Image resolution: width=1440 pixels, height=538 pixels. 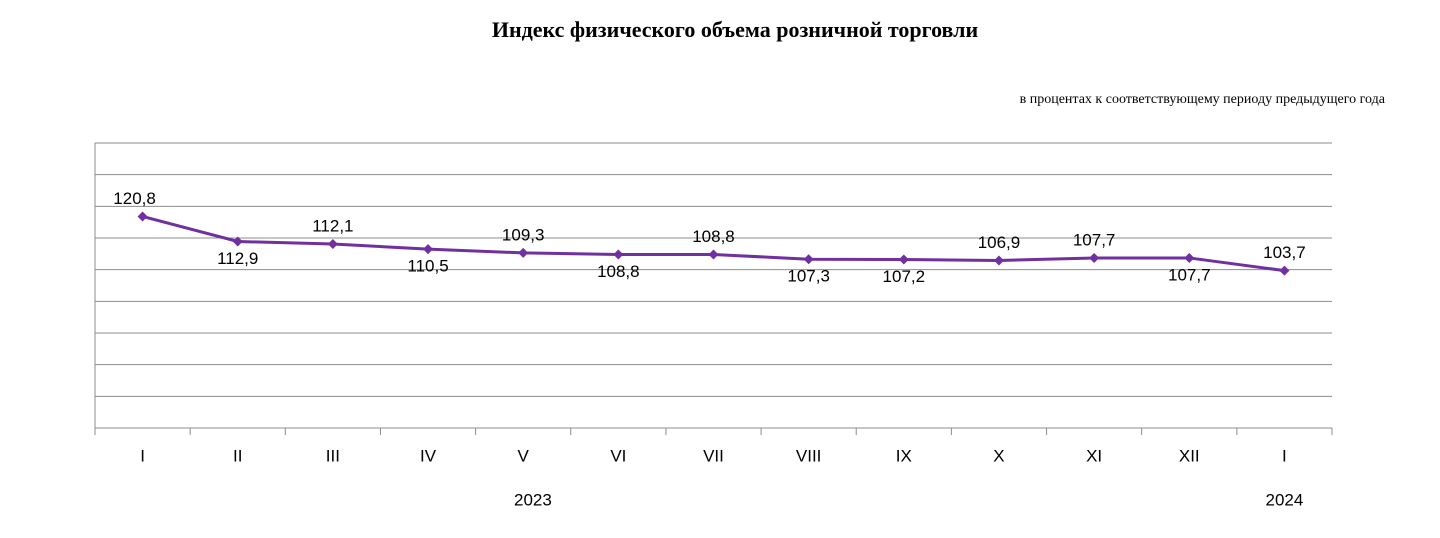 What do you see at coordinates (428, 455) in the screenshot?
I see `x-tick-label: IV` at bounding box center [428, 455].